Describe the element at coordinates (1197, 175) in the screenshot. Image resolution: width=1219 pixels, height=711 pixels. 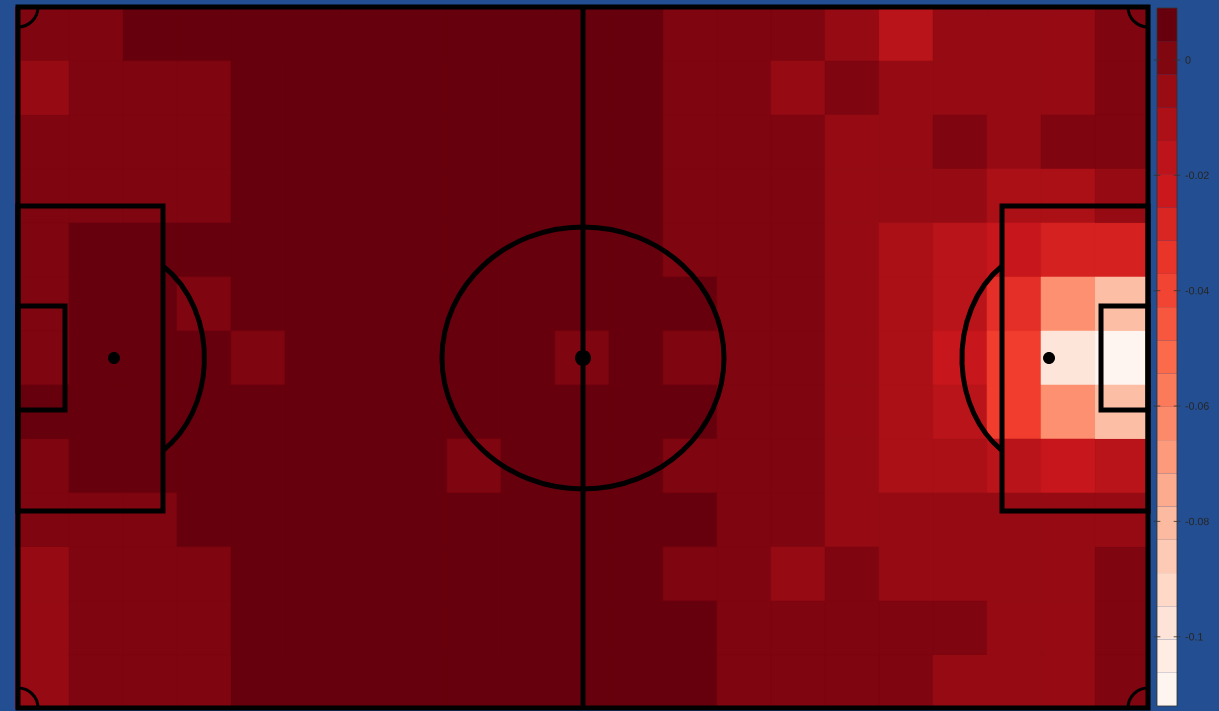
I see `color-bar-label: -0.02` at that location.